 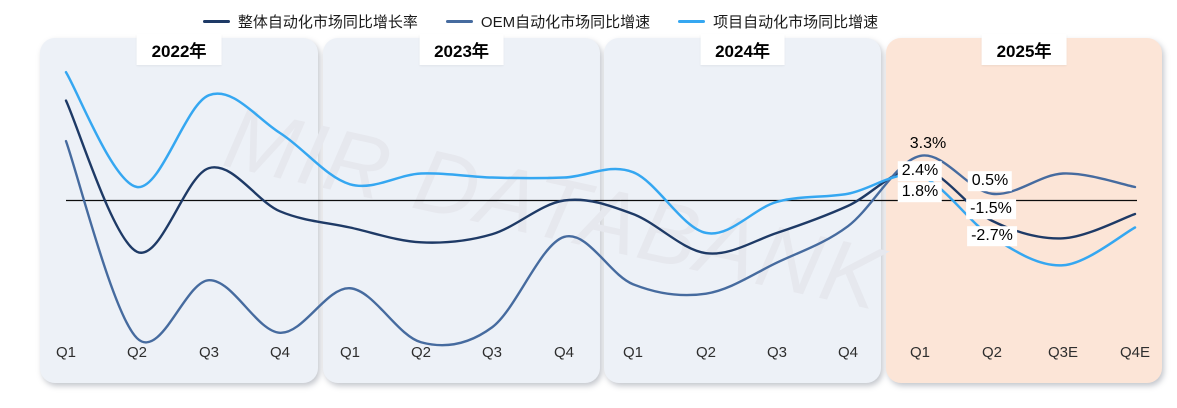 I want to click on panel-title: 2025年, so click(x=1024, y=49).